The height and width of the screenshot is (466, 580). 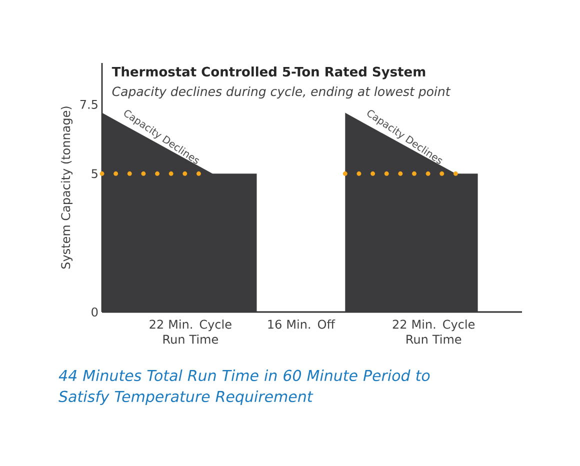 What do you see at coordinates (95, 173) in the screenshot?
I see `y-tick-label: 5` at bounding box center [95, 173].